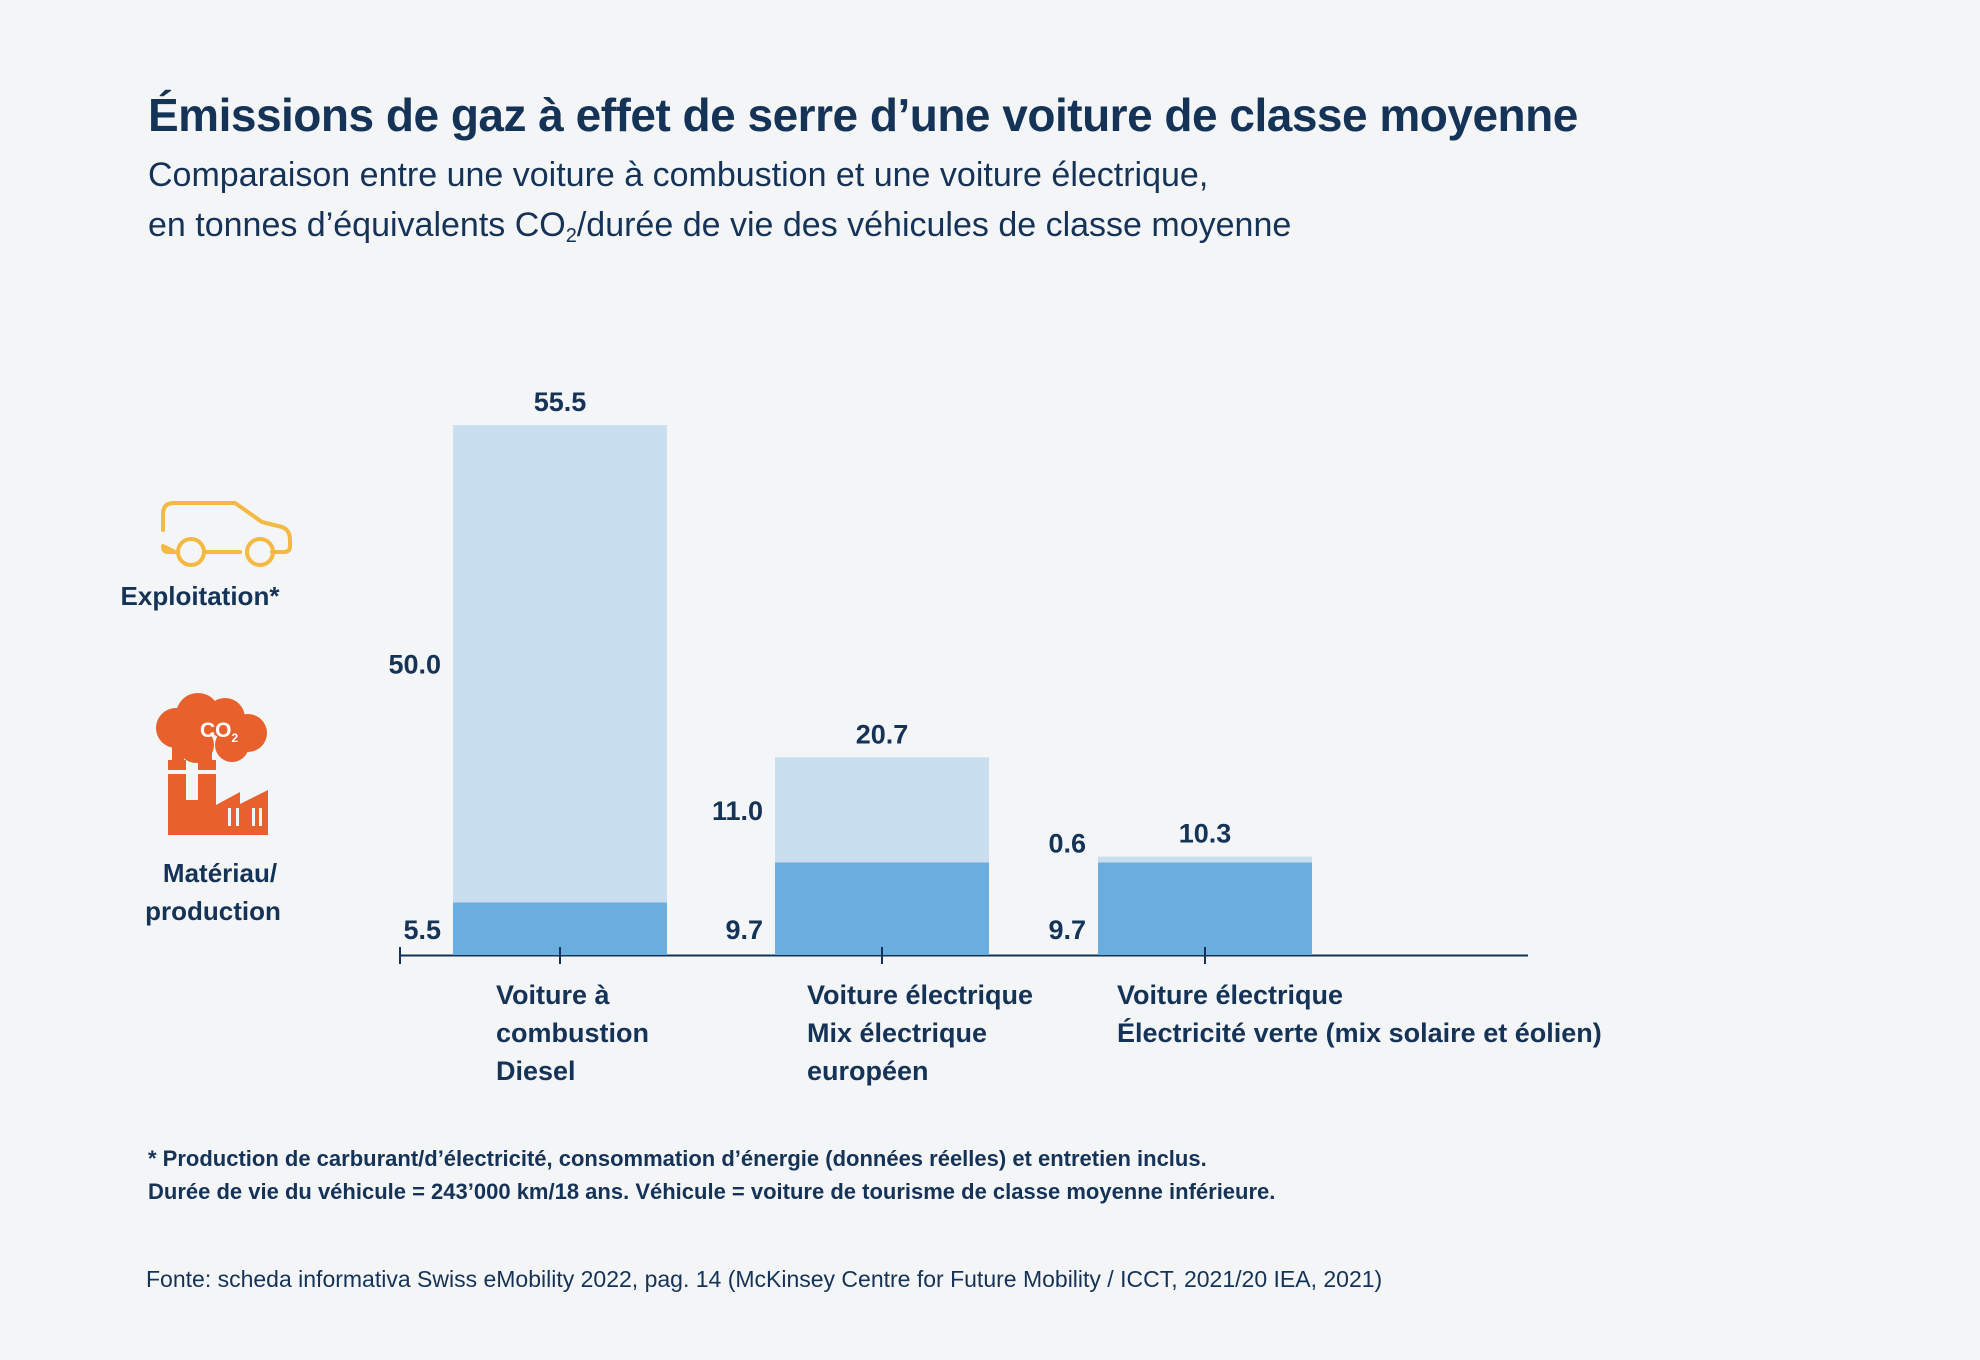 Image resolution: width=1980 pixels, height=1360 pixels. What do you see at coordinates (213, 911) in the screenshot?
I see `legend-material-label-line2: production` at bounding box center [213, 911].